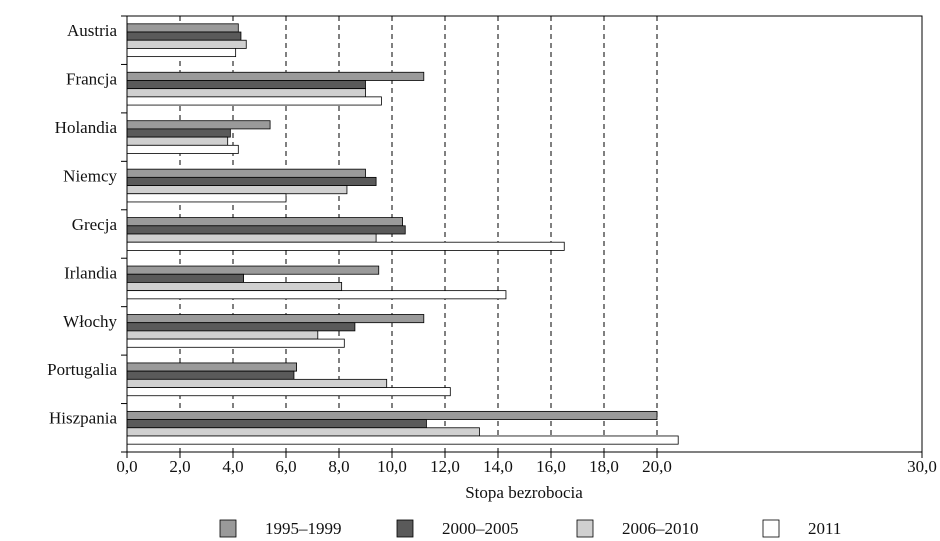  Describe the element at coordinates (480, 528) in the screenshot. I see `legend-label: 2000–2005` at that location.